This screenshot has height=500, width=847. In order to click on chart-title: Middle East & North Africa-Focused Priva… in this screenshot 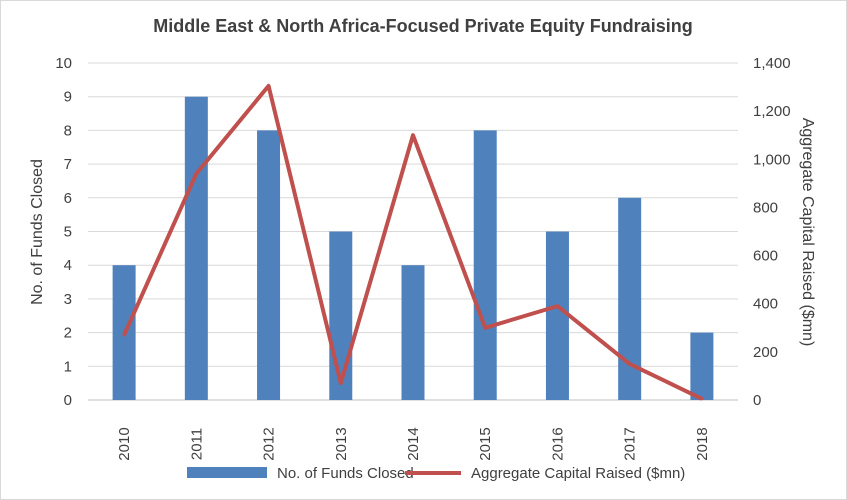, I will do `click(422, 26)`.